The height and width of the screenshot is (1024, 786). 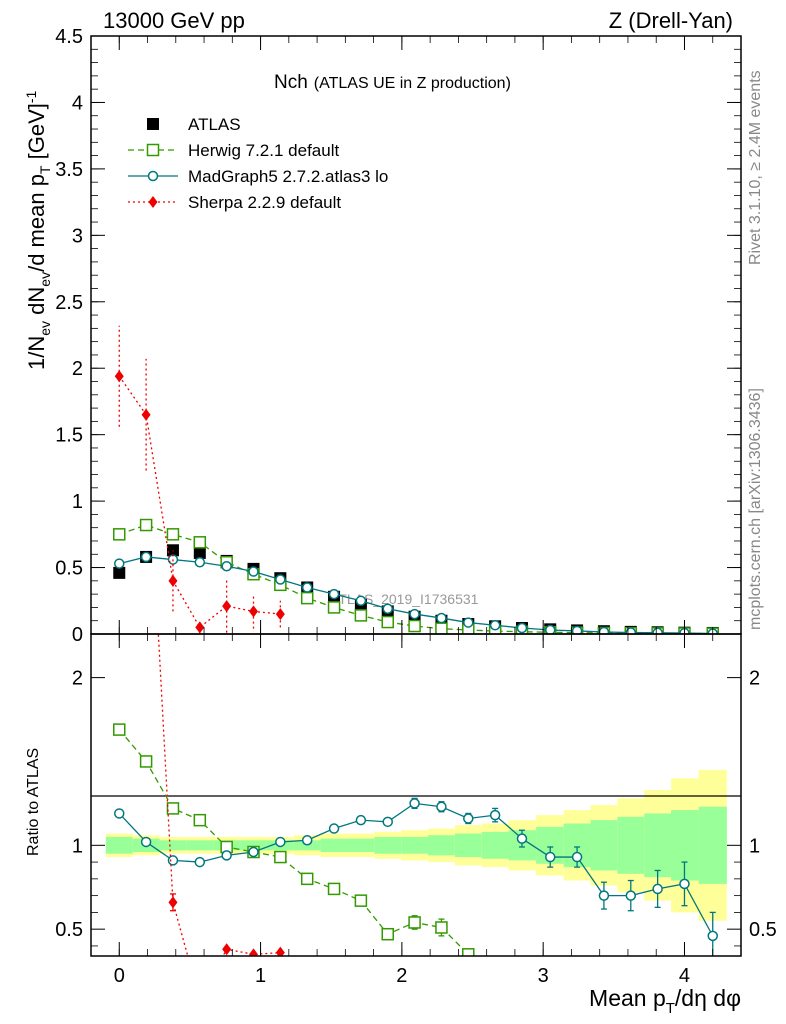 What do you see at coordinates (214, 124) in the screenshot?
I see `legend-label: ATLAS` at bounding box center [214, 124].